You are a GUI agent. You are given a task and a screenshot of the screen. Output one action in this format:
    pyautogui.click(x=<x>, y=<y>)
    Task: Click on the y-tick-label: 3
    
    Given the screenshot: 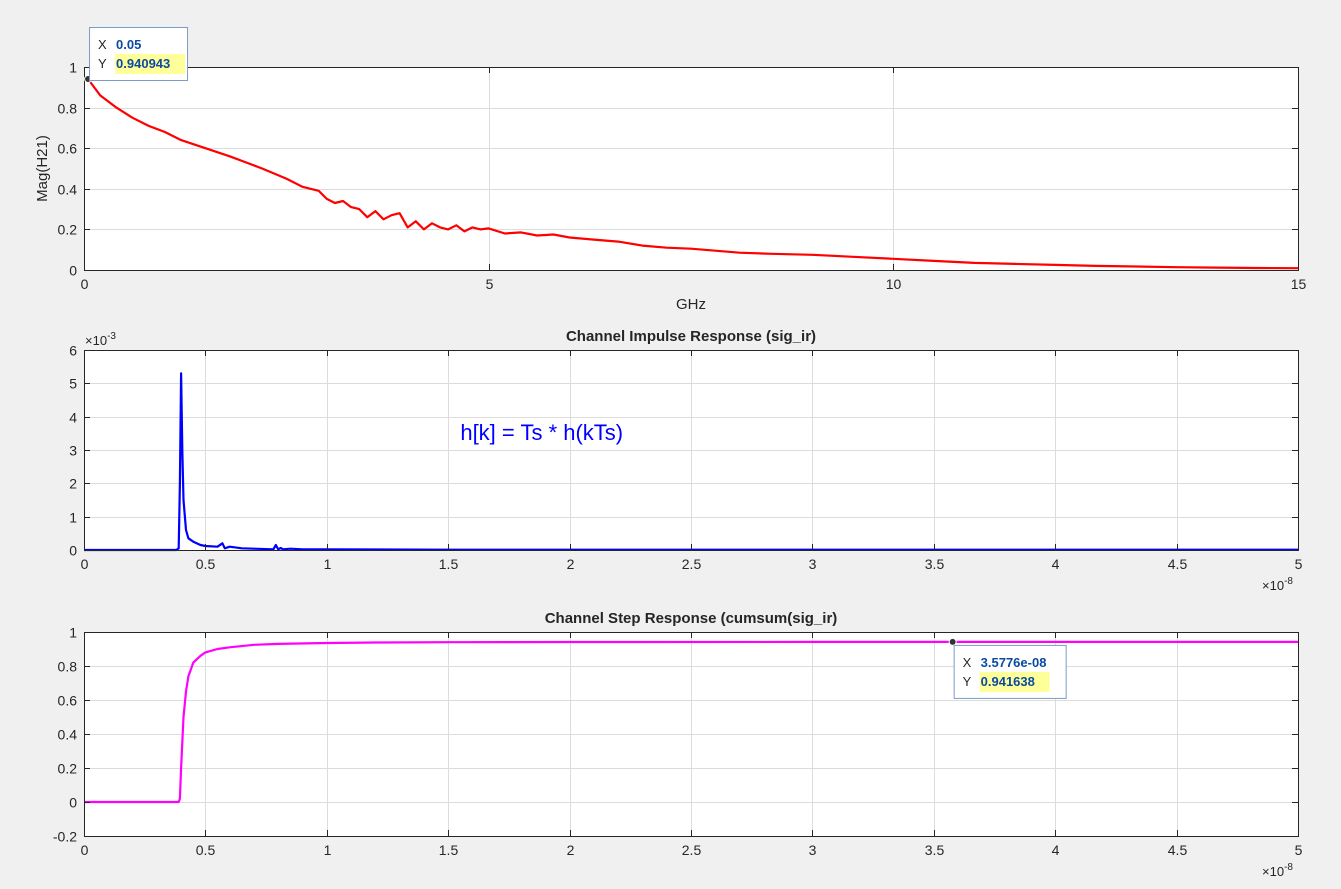 What is the action you would take?
    pyautogui.click(x=73, y=451)
    